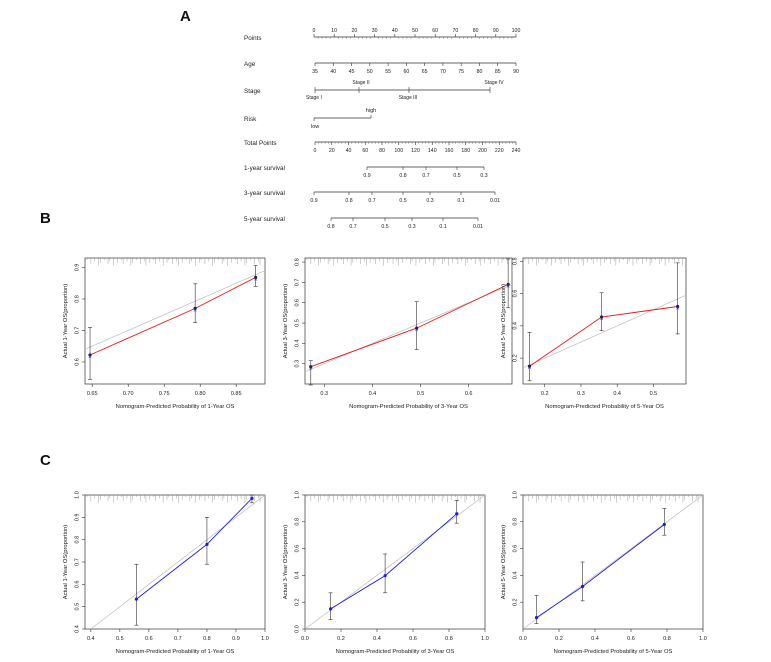 The image size is (771, 662). Describe the element at coordinates (250, 64) in the screenshot. I see `nomogram-row-label: Age` at that location.